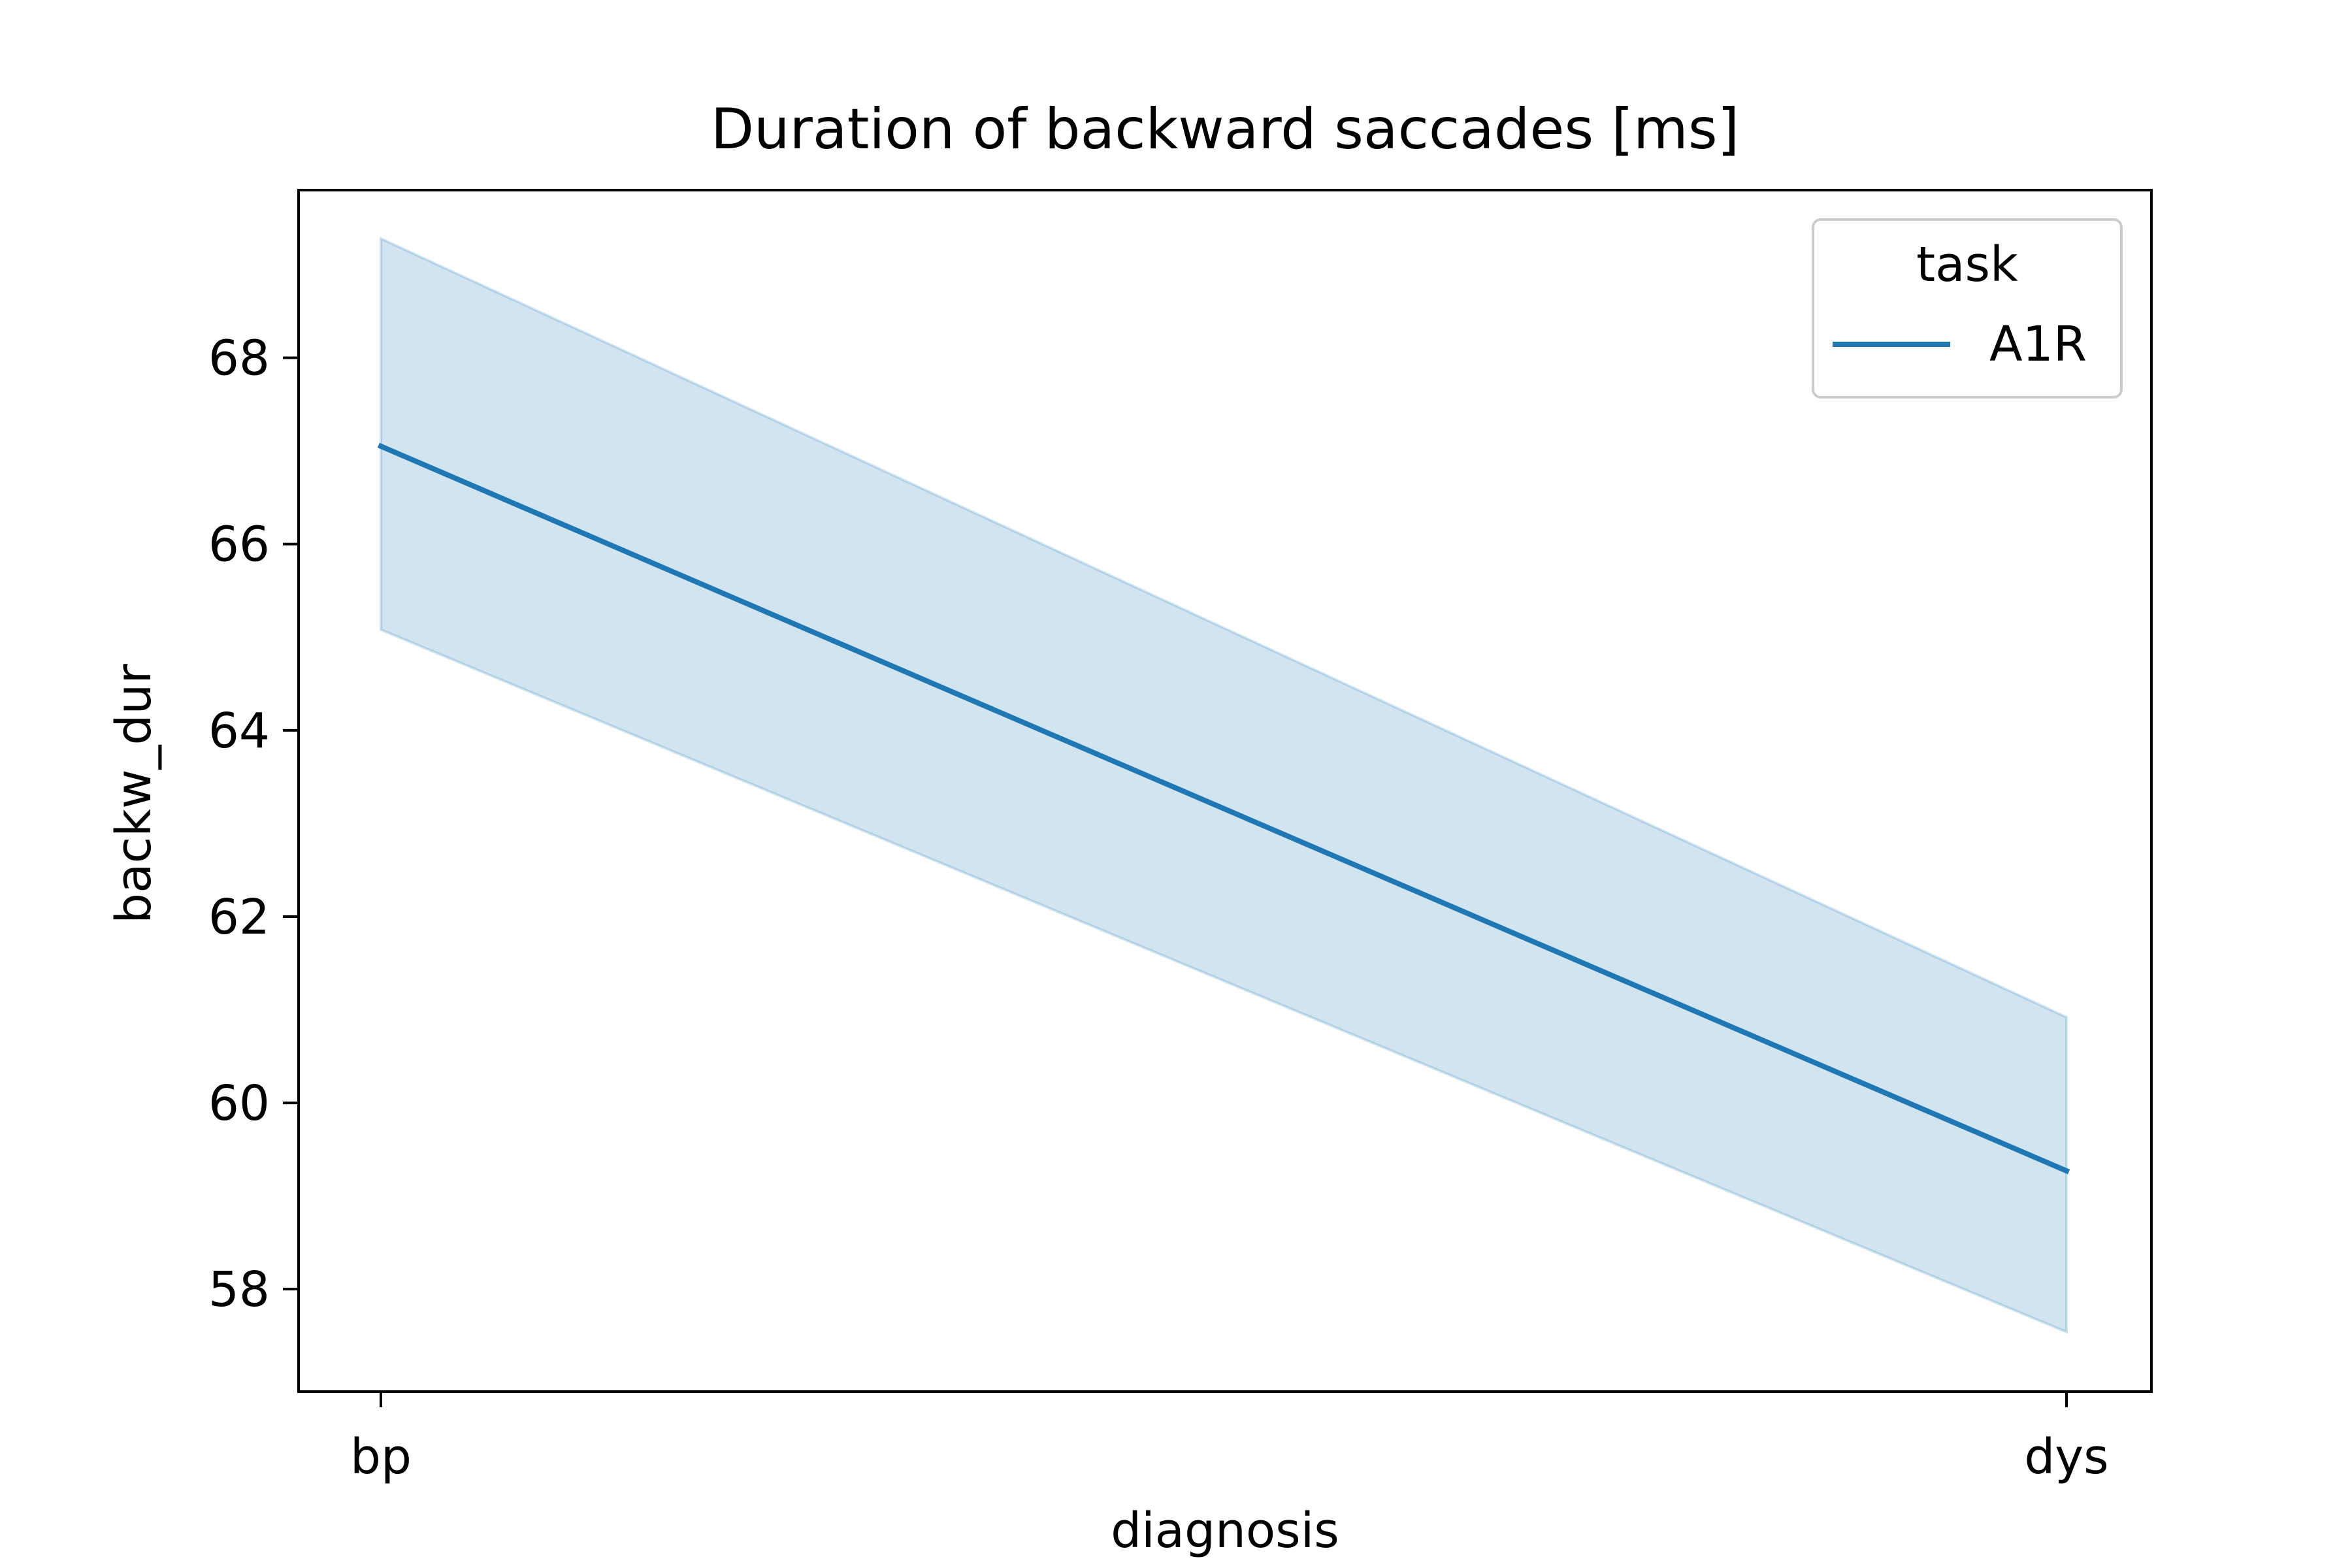 The image size is (2352, 1568). I want to click on x-tick-label-bp: bp, so click(381, 1457).